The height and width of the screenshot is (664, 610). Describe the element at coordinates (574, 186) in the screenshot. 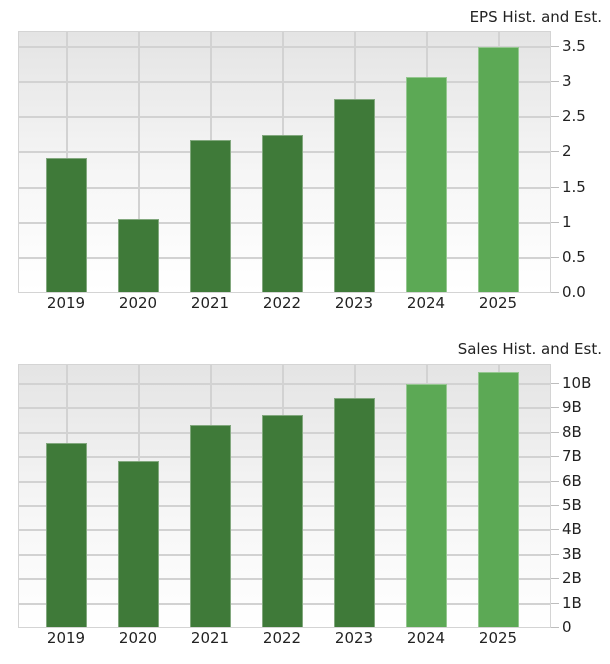

I see `eps-y-tick-label: 1.5` at that location.